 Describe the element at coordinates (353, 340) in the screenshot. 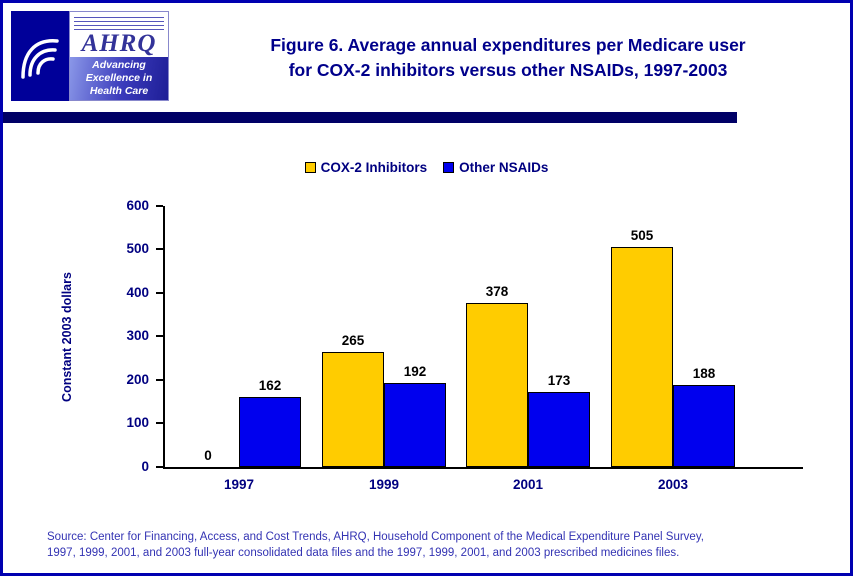

I see `bar-value-label: 265` at that location.